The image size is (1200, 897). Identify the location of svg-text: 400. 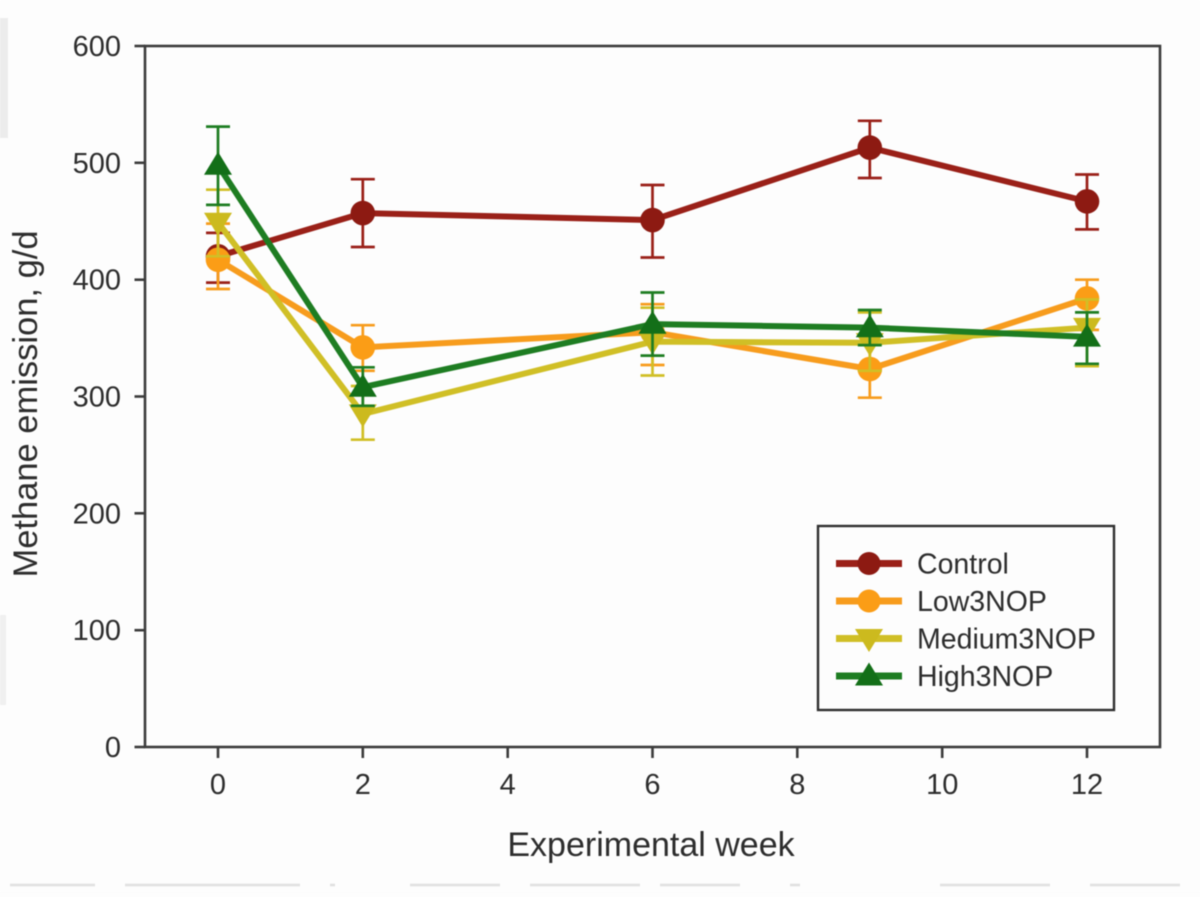
(97, 281).